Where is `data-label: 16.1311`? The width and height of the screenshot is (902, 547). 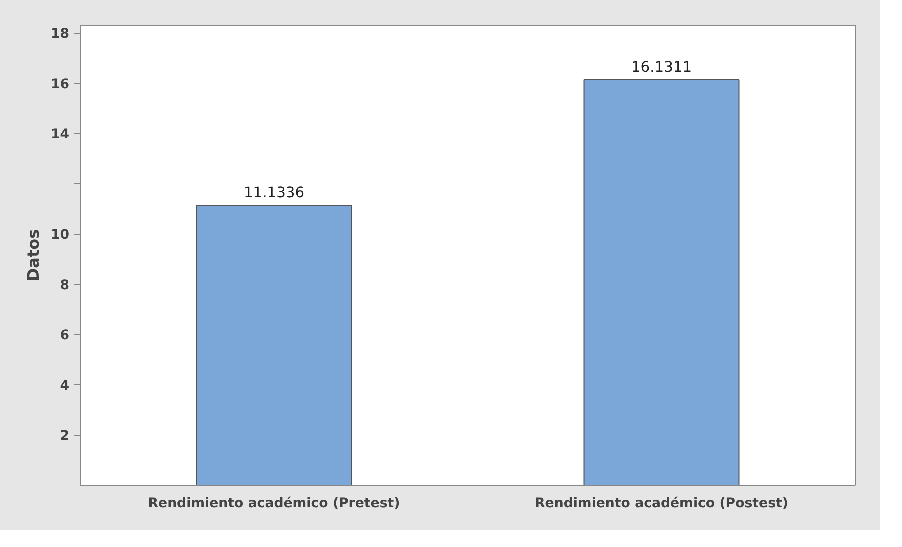
data-label: 16.1311 is located at coordinates (661, 67).